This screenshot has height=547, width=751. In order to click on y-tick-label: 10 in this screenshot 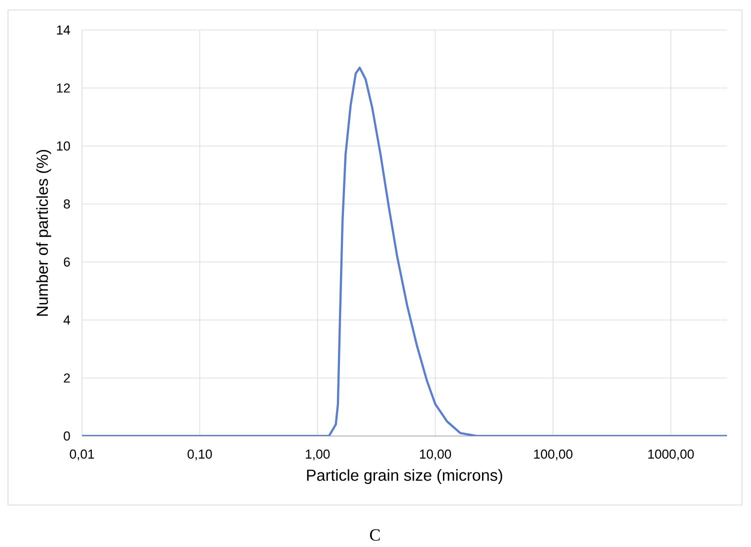, I will do `click(63, 146)`.